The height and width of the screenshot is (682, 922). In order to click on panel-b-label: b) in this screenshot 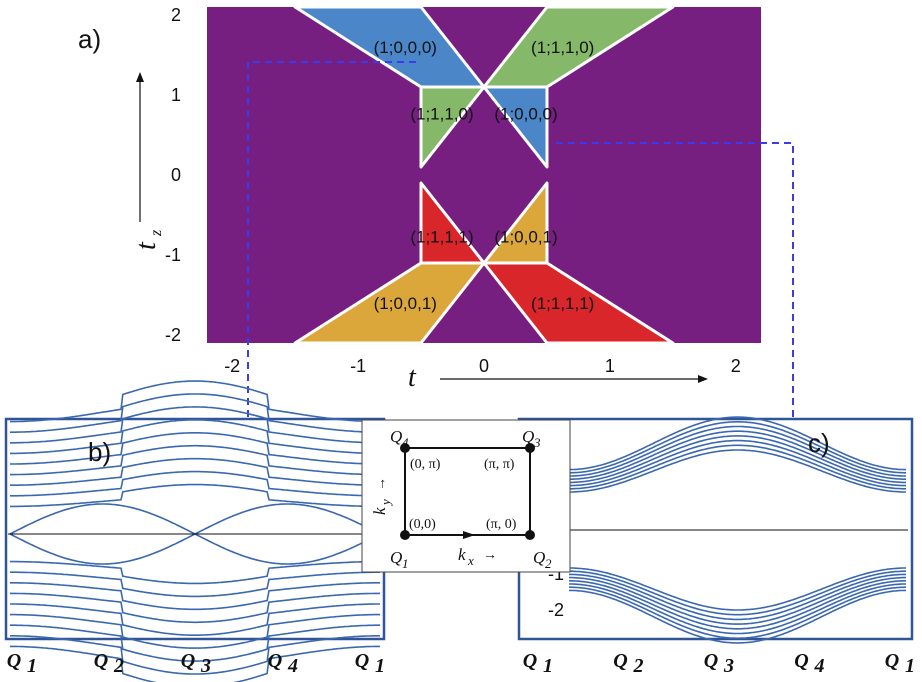, I will do `click(99, 452)`.